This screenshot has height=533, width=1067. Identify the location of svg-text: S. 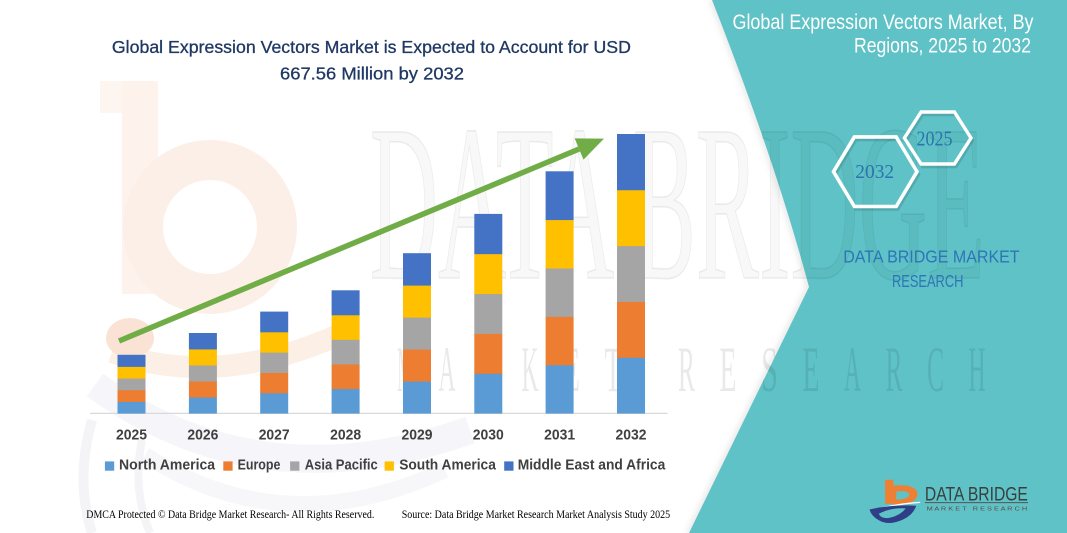
(769, 370).